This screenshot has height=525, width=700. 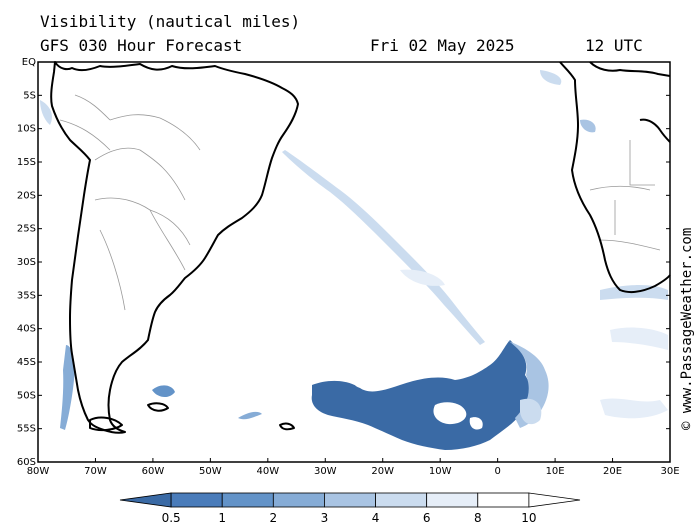 I want to click on legend-label: 1, so click(x=222, y=518).